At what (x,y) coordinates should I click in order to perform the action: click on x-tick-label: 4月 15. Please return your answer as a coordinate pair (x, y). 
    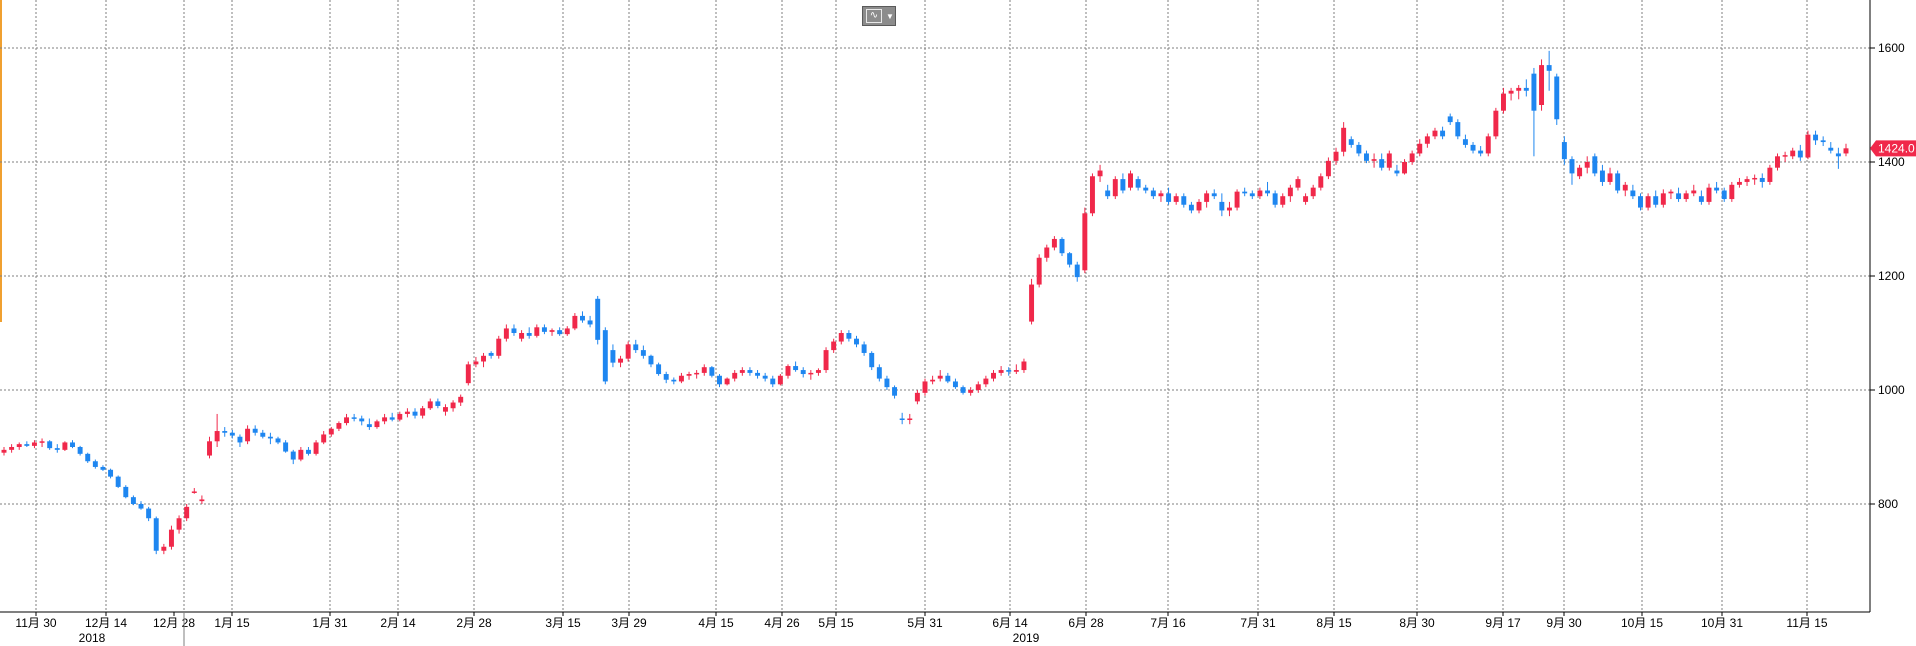
    Looking at the image, I should click on (716, 623).